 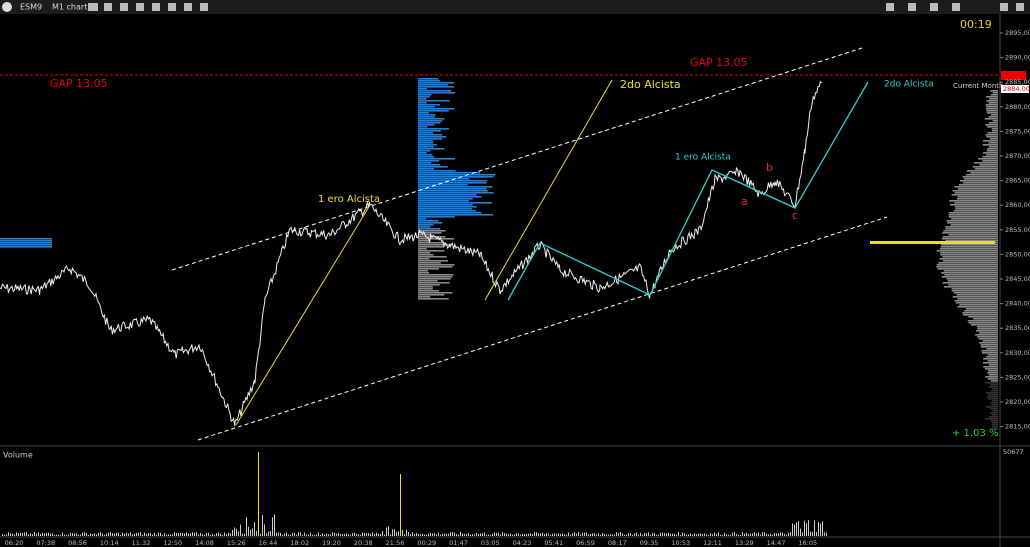 I want to click on time-tick-label: 03:05, so click(x=490, y=543).